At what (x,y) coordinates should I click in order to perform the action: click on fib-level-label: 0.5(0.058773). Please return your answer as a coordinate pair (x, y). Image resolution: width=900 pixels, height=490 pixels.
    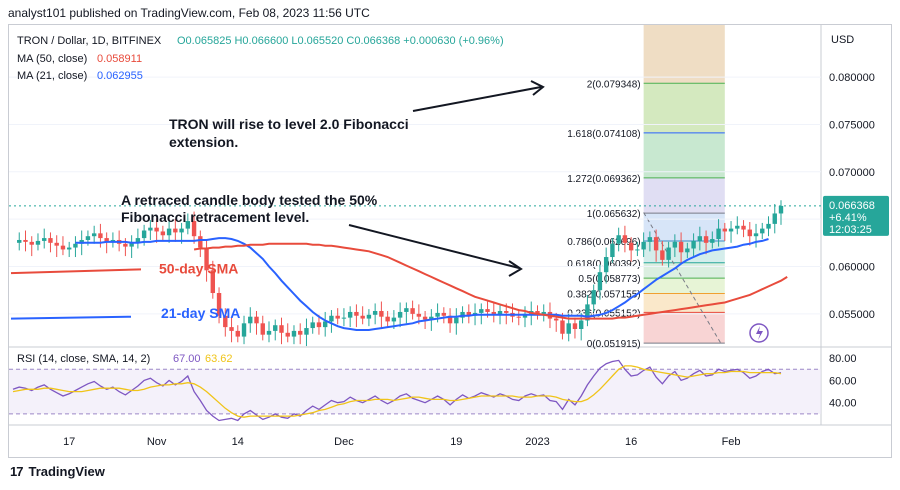
    Looking at the image, I should click on (609, 279).